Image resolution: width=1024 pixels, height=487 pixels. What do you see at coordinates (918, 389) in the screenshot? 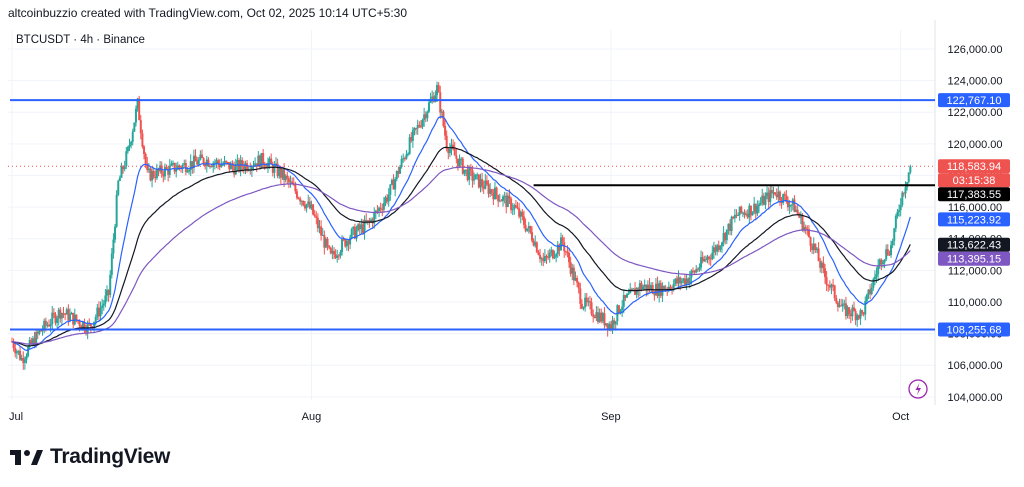
I see `lightning-bolt-icon` at bounding box center [918, 389].